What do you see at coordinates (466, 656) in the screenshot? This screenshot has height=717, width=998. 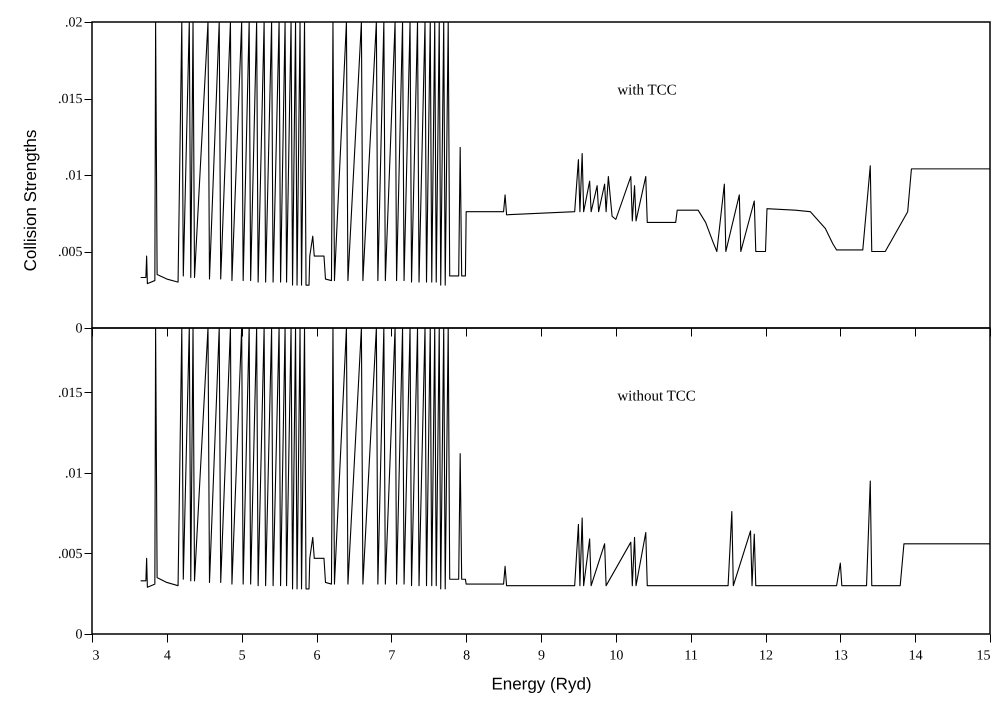 I see `x-tick-label: 8` at bounding box center [466, 656].